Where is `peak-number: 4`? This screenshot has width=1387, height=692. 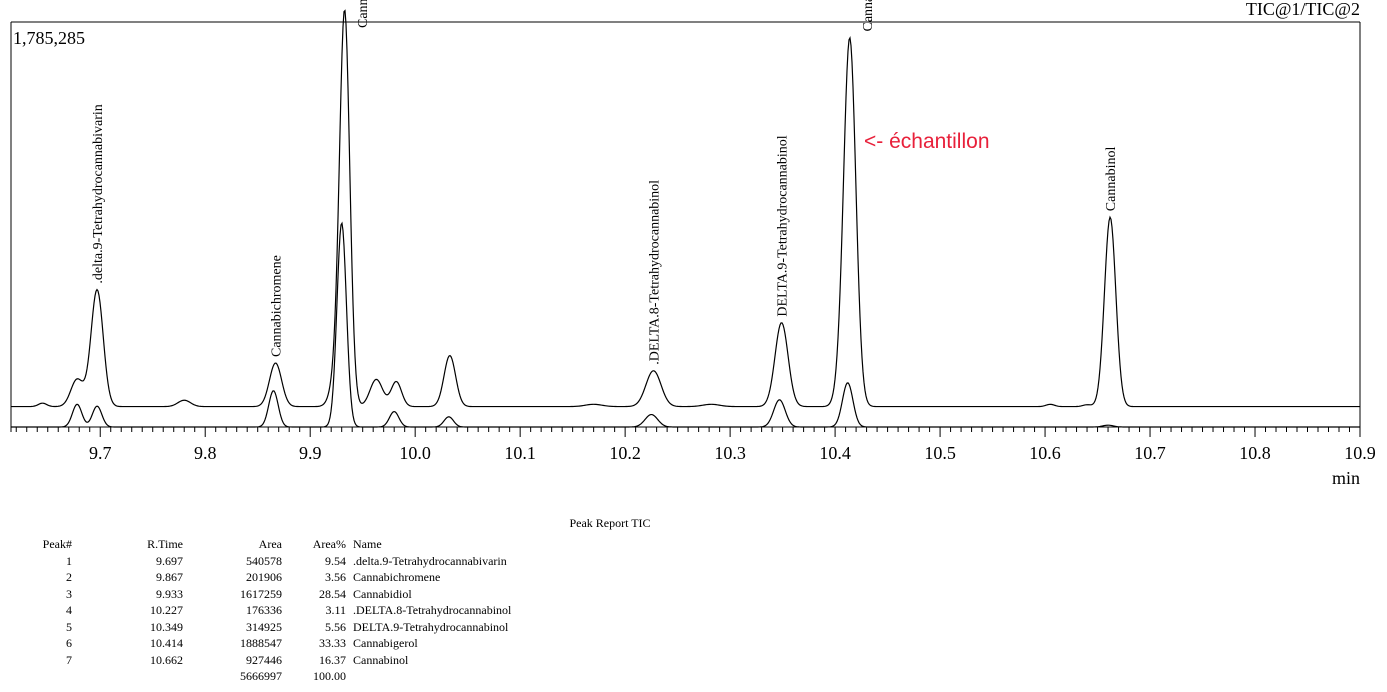
peak-number: 4 is located at coordinates (69, 610).